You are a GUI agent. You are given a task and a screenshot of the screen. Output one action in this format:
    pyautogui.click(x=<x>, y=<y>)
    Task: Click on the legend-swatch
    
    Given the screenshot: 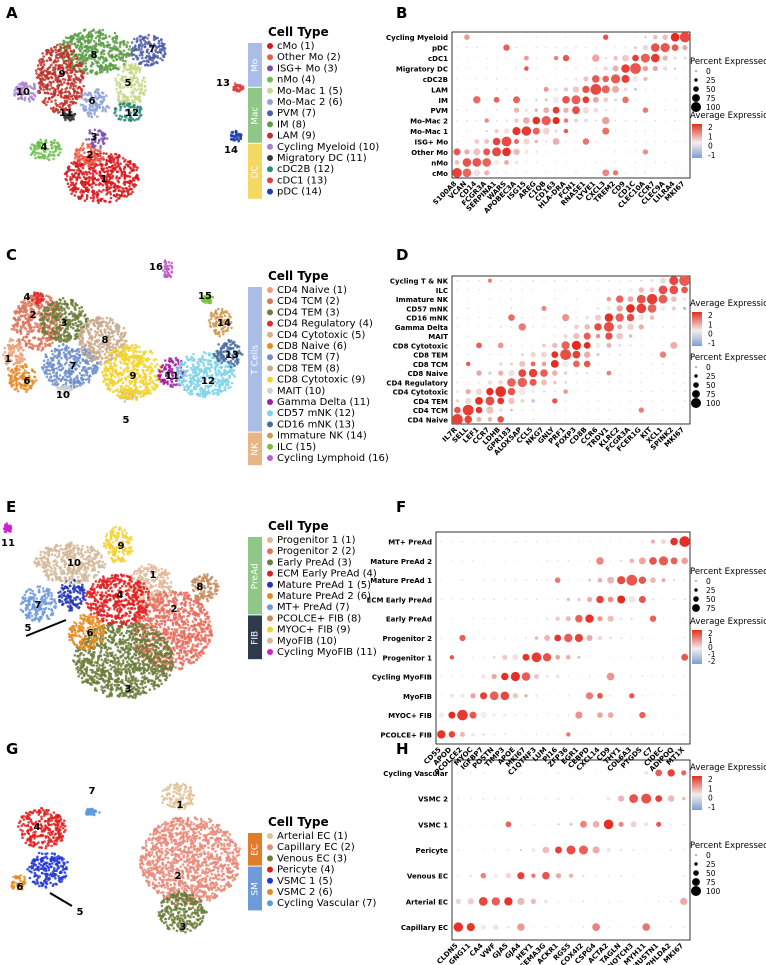 What is the action you would take?
    pyautogui.click(x=270, y=90)
    